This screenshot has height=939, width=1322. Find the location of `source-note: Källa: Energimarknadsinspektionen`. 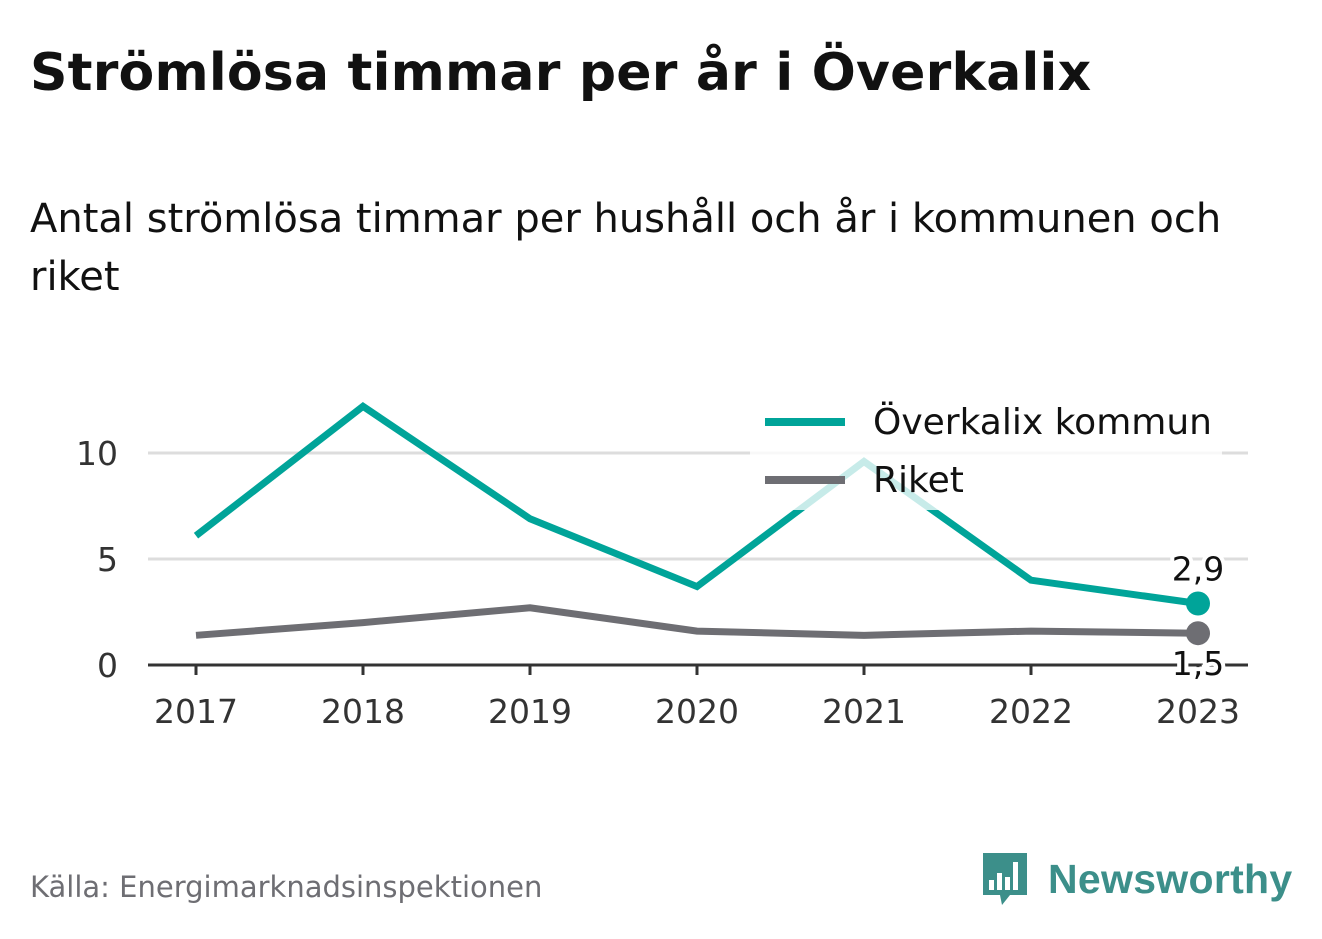

source-note: Källa: Energimarknadsinspektionen is located at coordinates (286, 887).